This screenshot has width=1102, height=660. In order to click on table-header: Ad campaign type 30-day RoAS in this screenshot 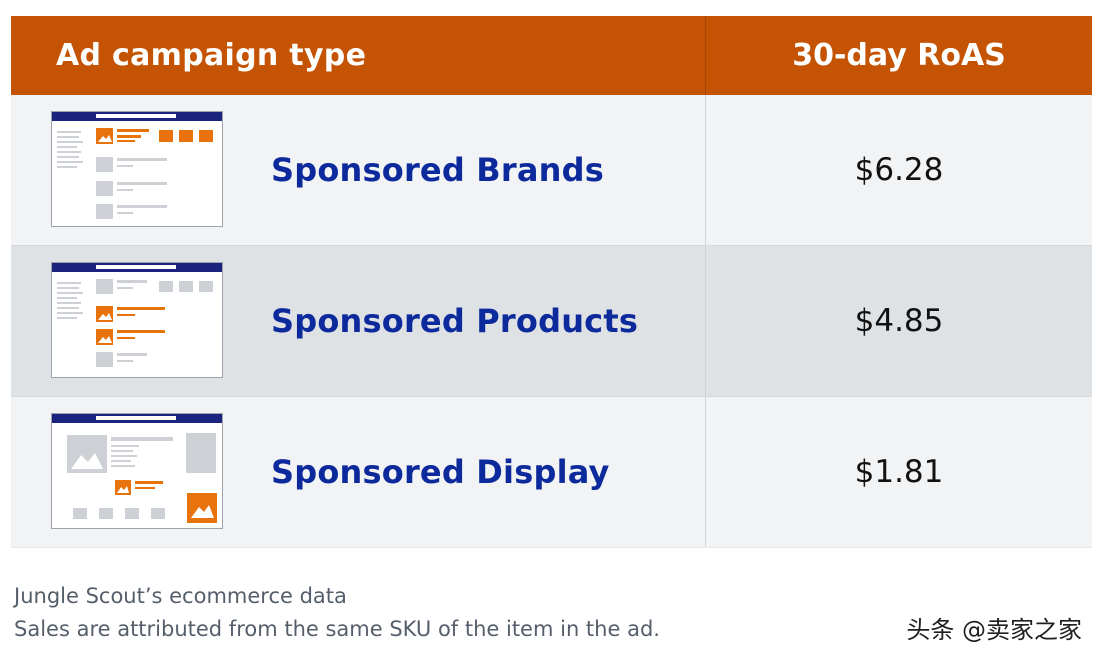, I will do `click(551, 55)`.